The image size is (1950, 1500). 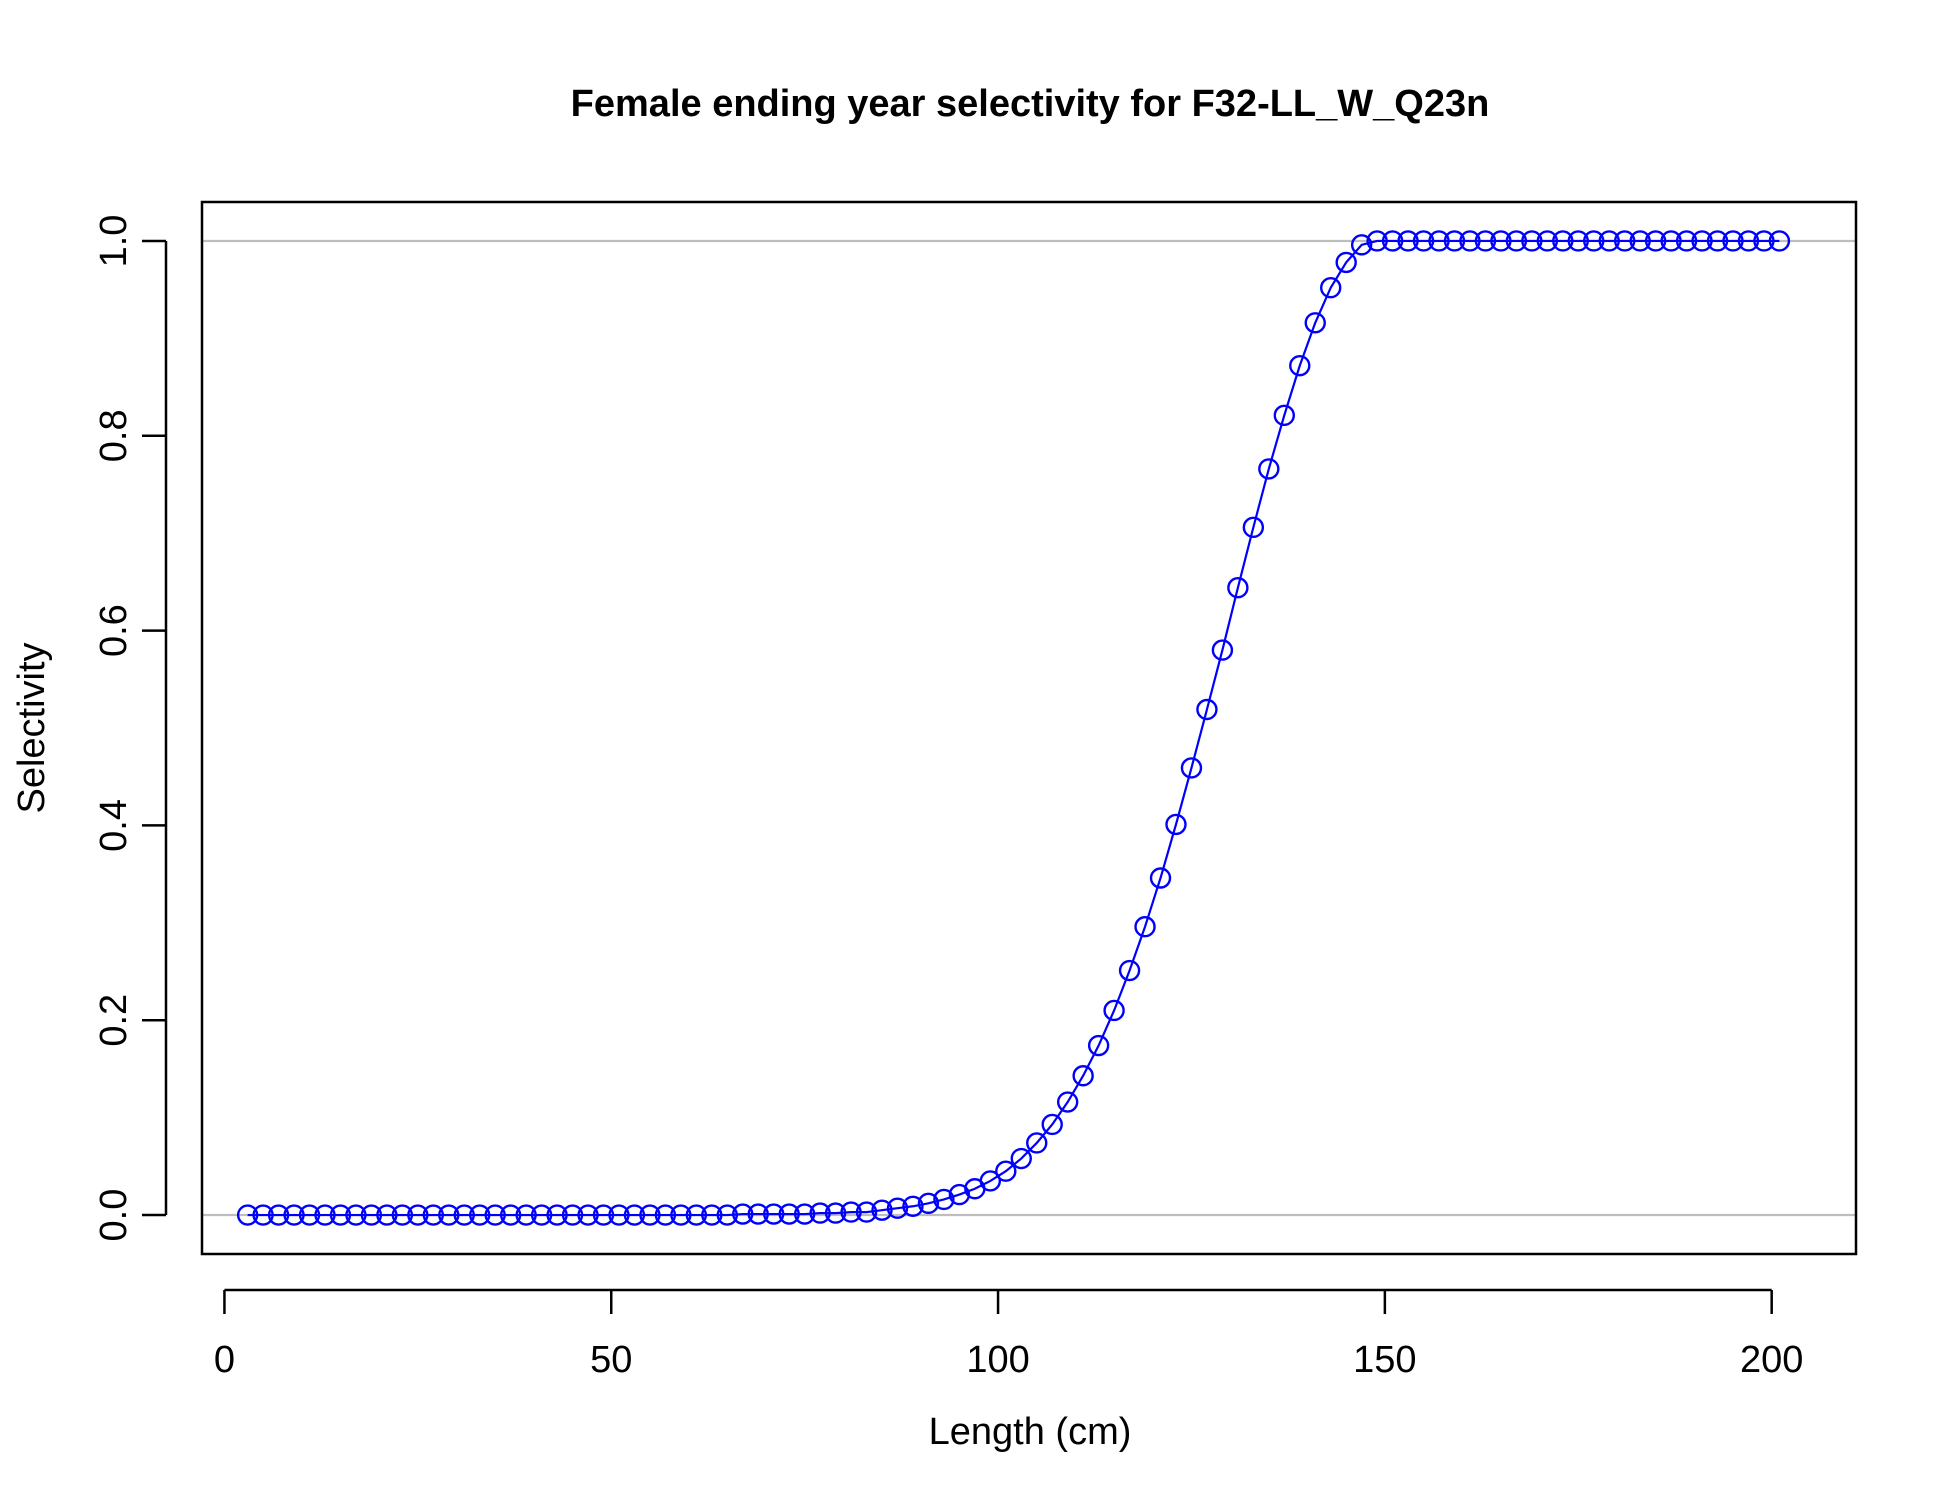 I want to click on y-axis-label: Selectivity, so click(x=32, y=727).